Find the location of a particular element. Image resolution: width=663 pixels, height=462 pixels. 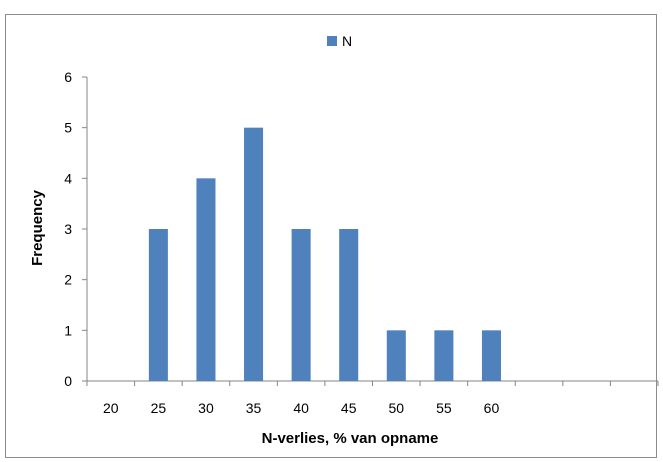

x-tick-label: 40 is located at coordinates (301, 408).